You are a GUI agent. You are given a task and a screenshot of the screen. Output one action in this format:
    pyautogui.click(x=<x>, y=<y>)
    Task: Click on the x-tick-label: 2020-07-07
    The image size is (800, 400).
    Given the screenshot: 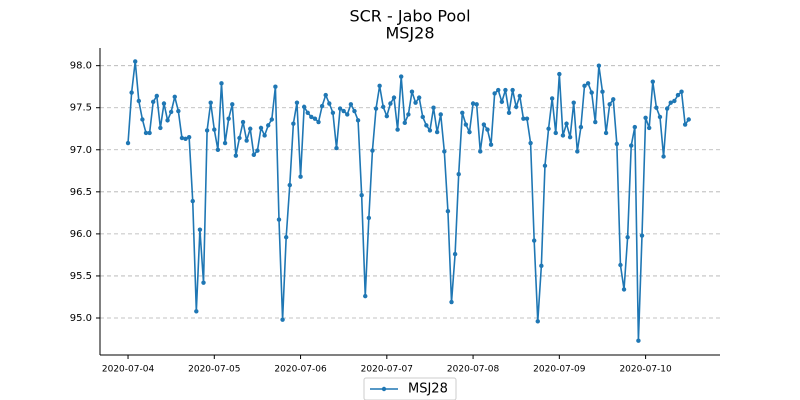 What is the action you would take?
    pyautogui.click(x=387, y=370)
    